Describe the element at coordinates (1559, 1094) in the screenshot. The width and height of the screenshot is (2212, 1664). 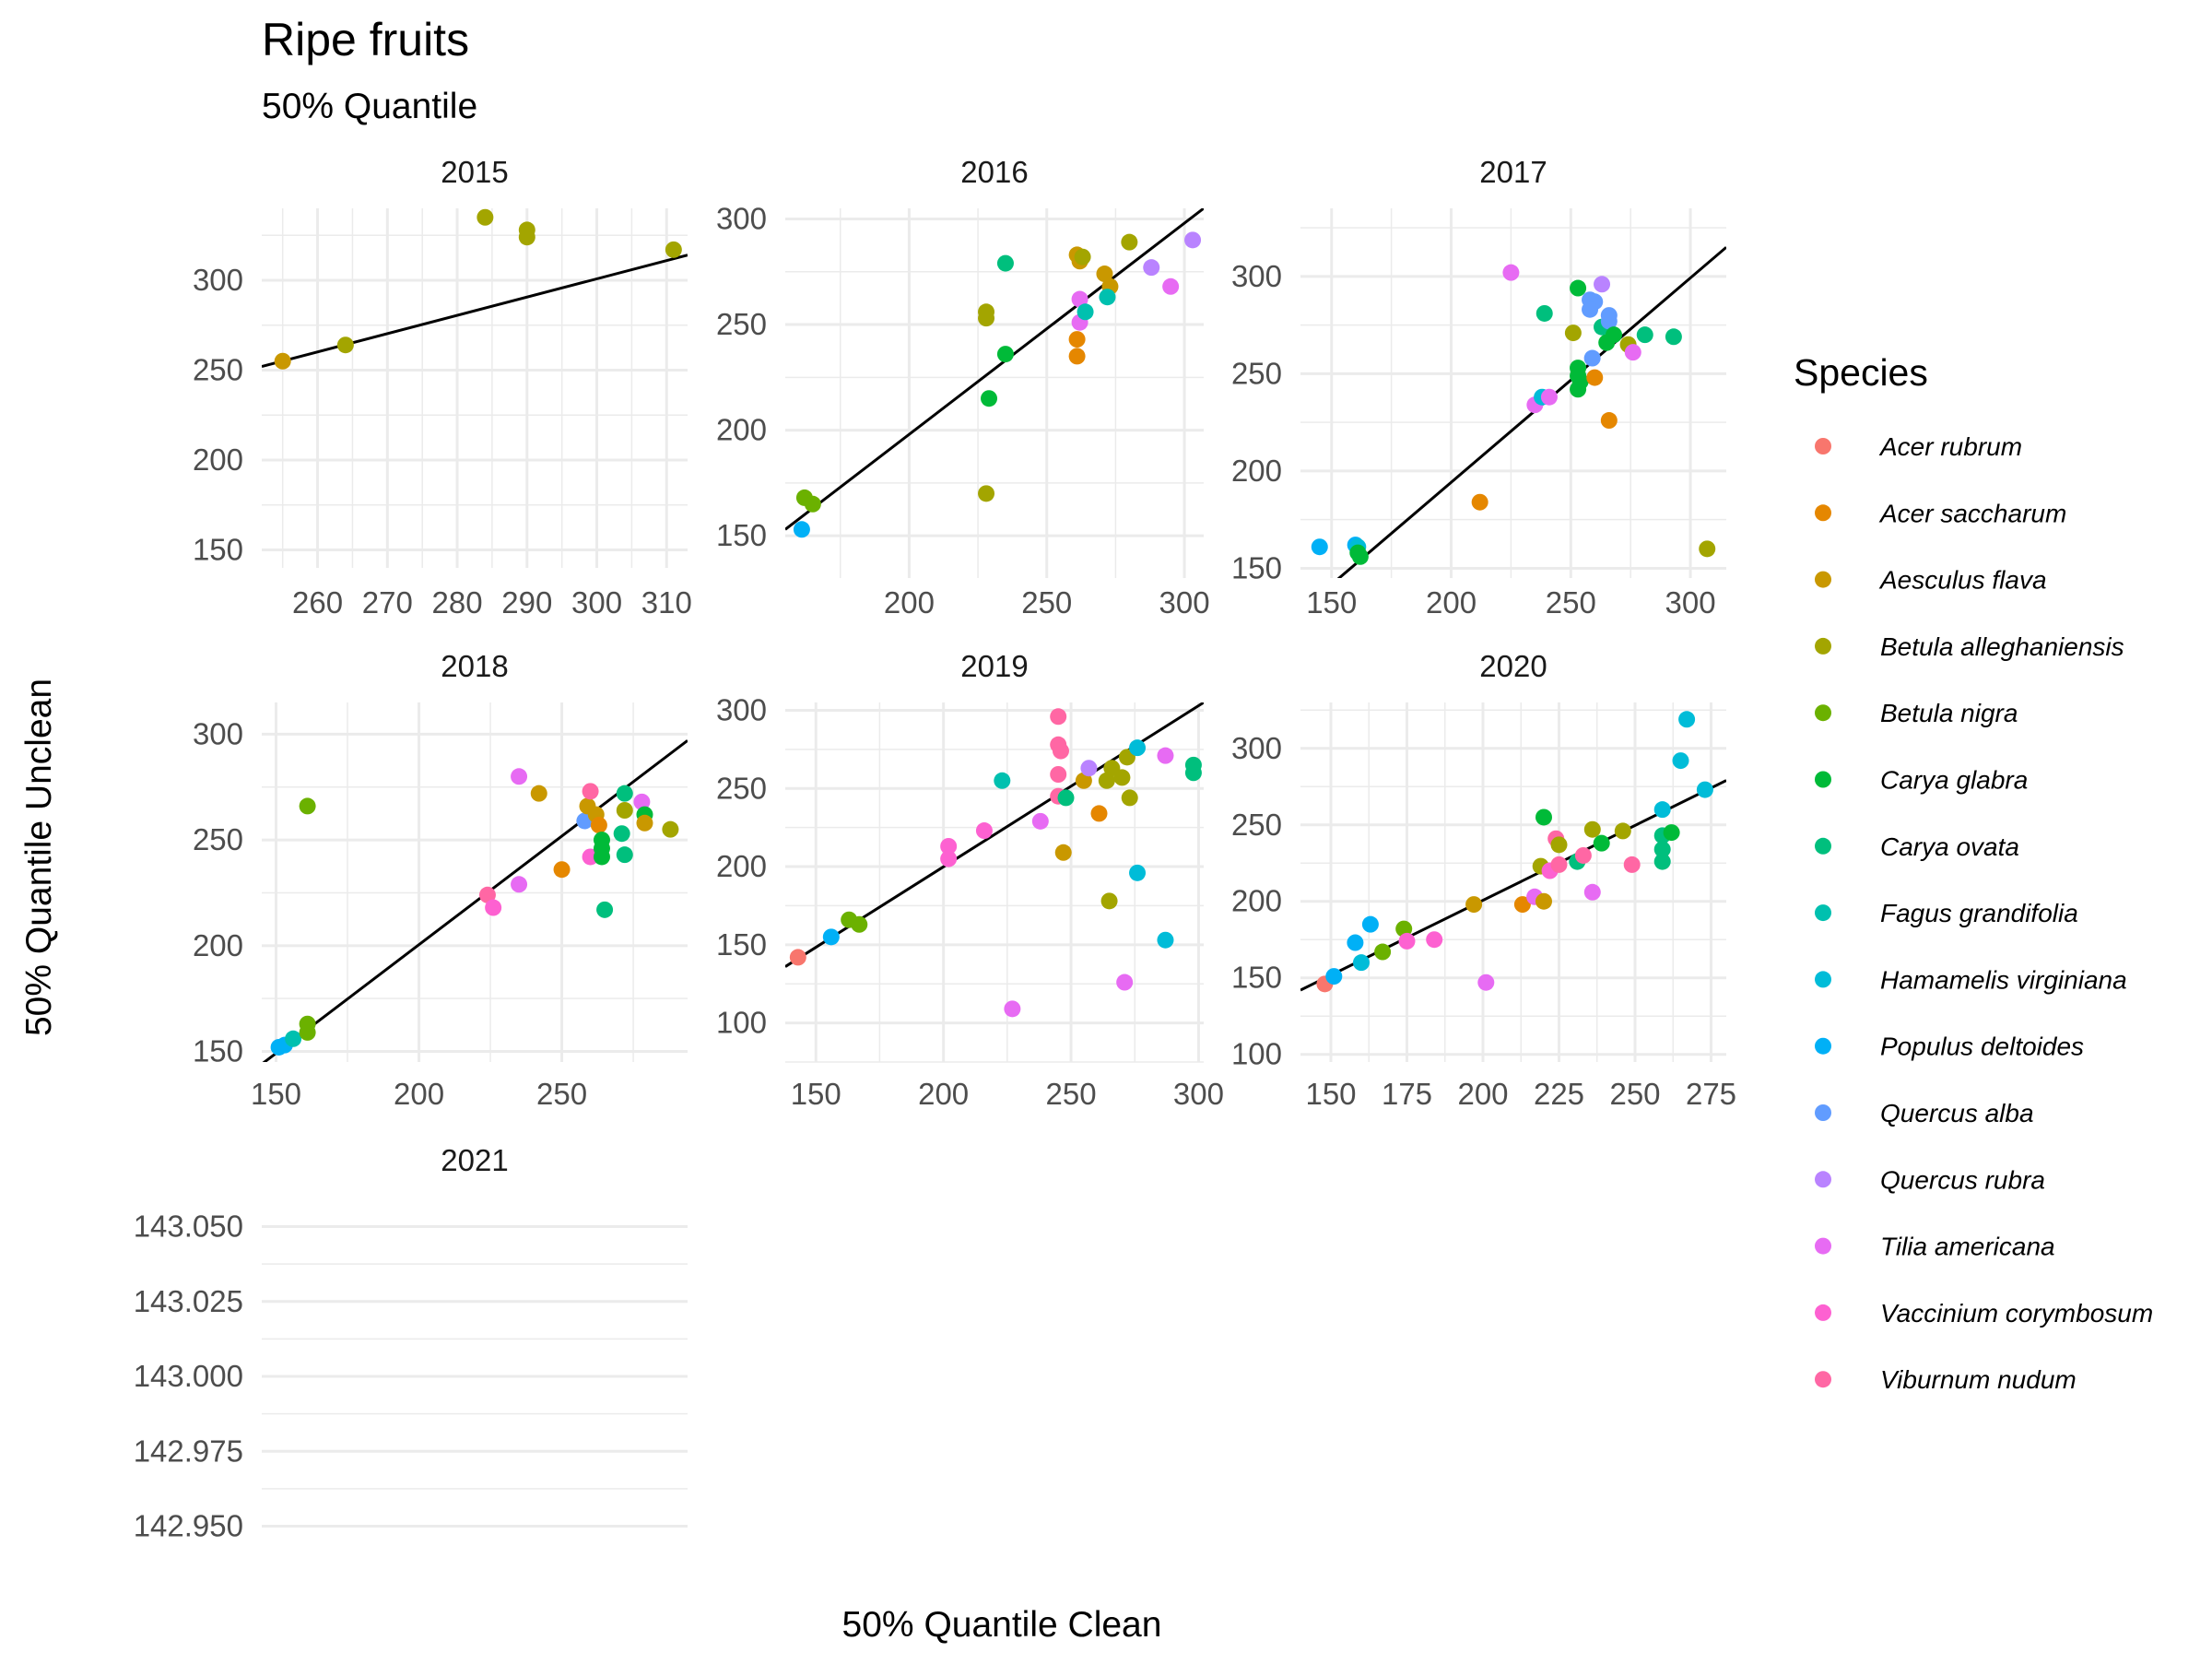
I see `x-tick-label: 225` at that location.